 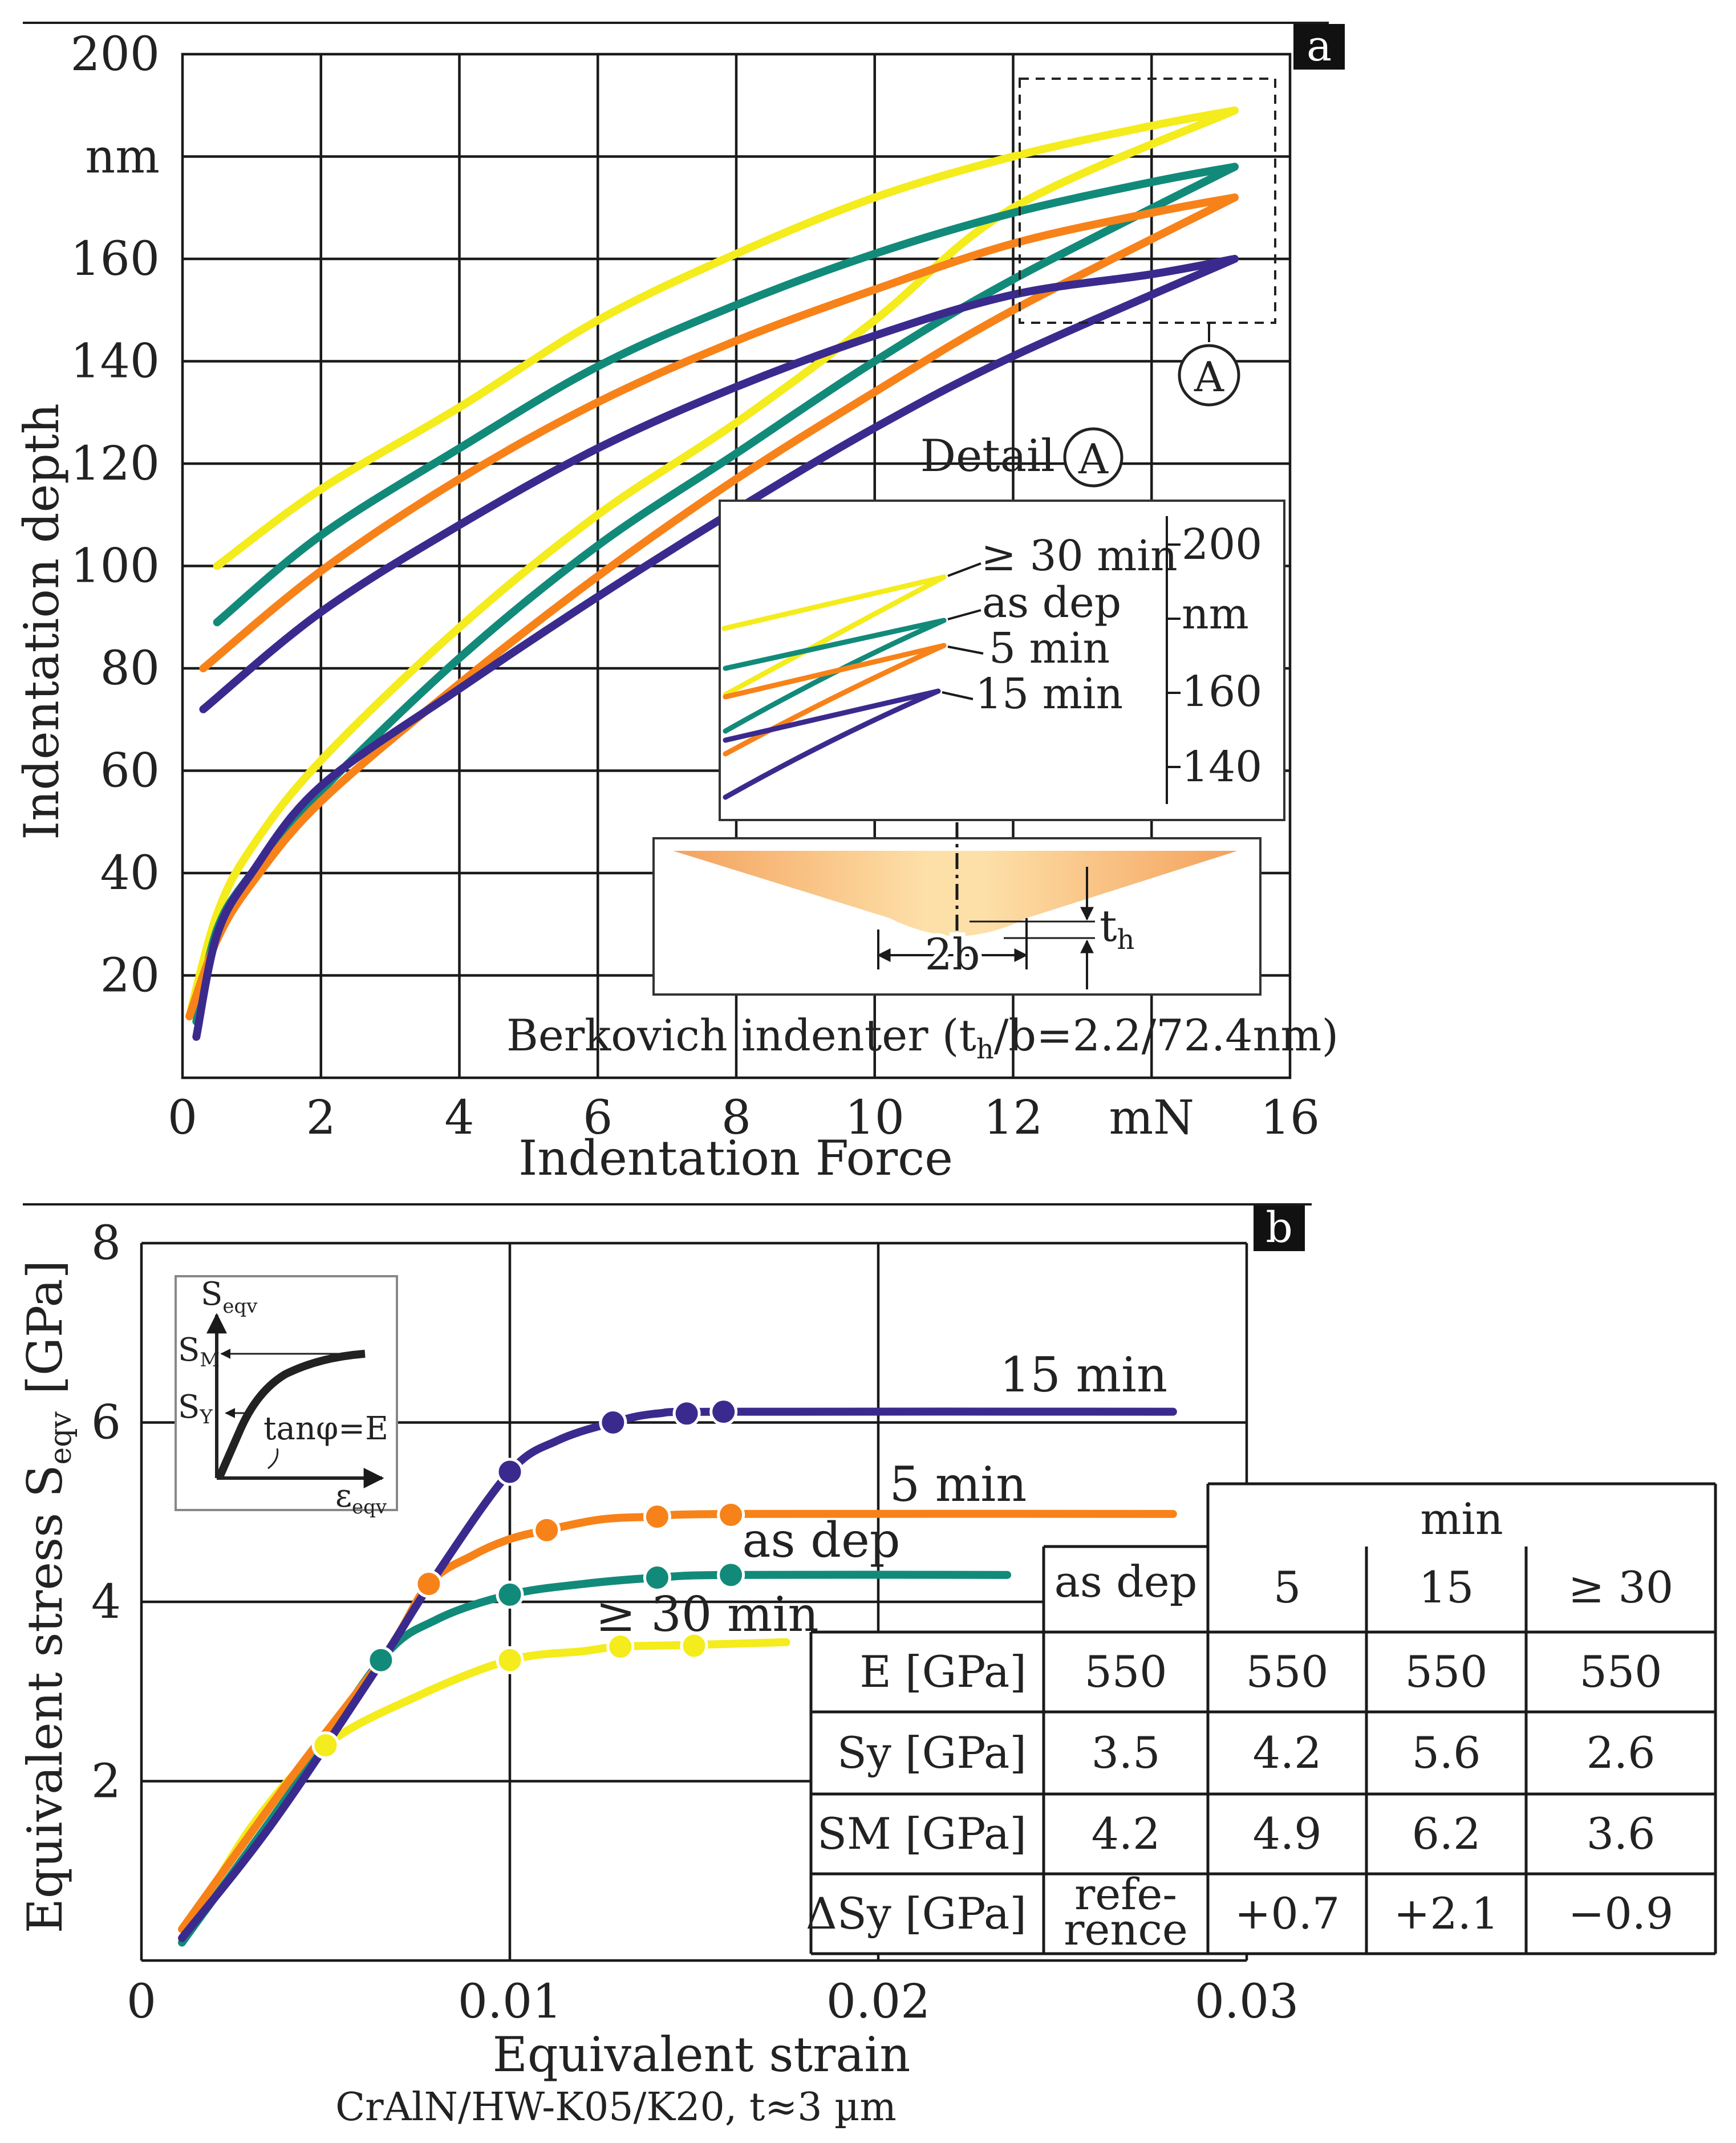 I want to click on label-5min: 5 min, so click(x=959, y=1484).